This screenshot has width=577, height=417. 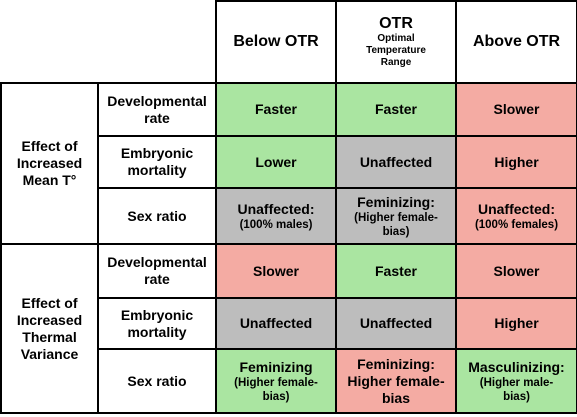 I want to click on effect-cell: Unaffected: (100% females), so click(x=516, y=216).